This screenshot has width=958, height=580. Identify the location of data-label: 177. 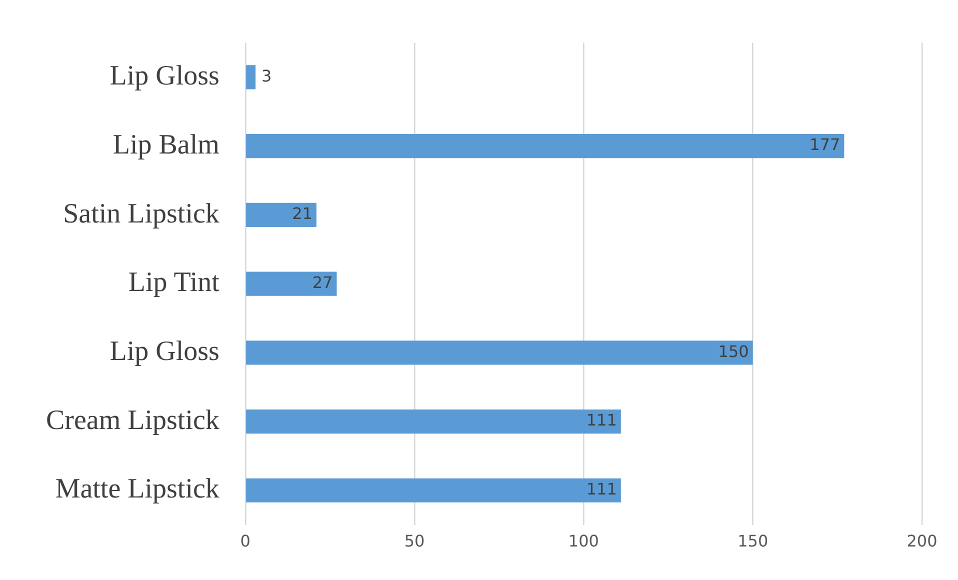
(825, 144).